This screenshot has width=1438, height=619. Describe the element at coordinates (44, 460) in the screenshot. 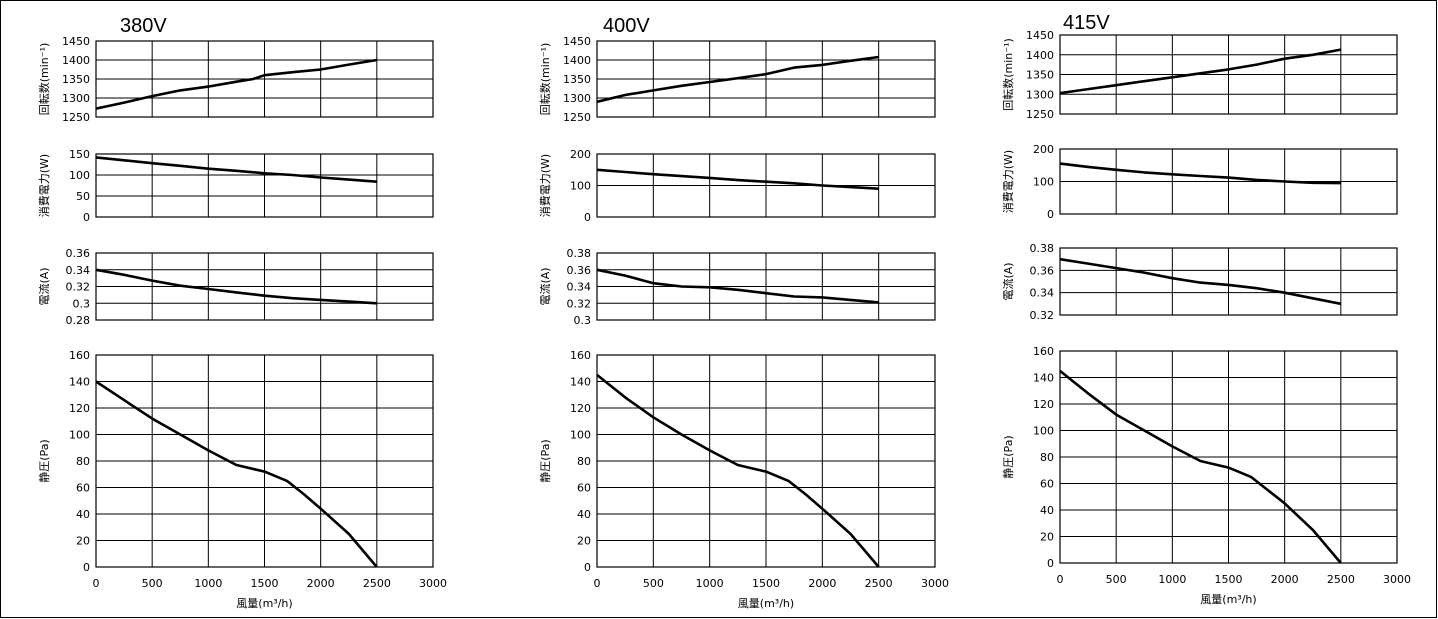

I see `y-axis-label: 静圧(Pa)` at that location.